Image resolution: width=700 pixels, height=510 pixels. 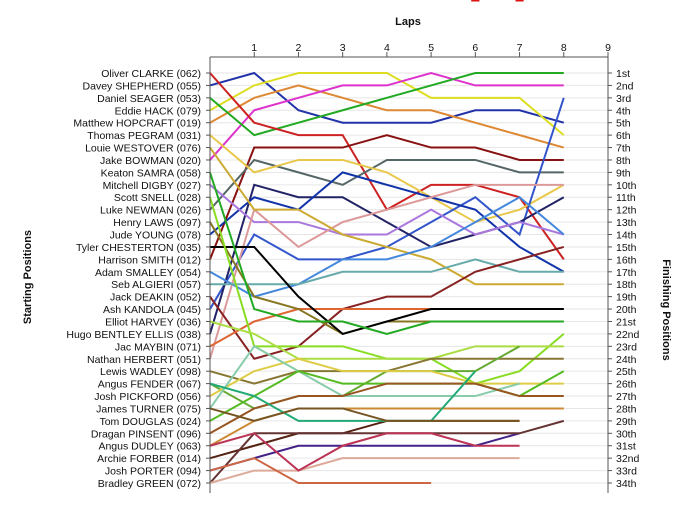 What do you see at coordinates (626, 260) in the screenshot?
I see `finishing-position-label: 16th` at bounding box center [626, 260].